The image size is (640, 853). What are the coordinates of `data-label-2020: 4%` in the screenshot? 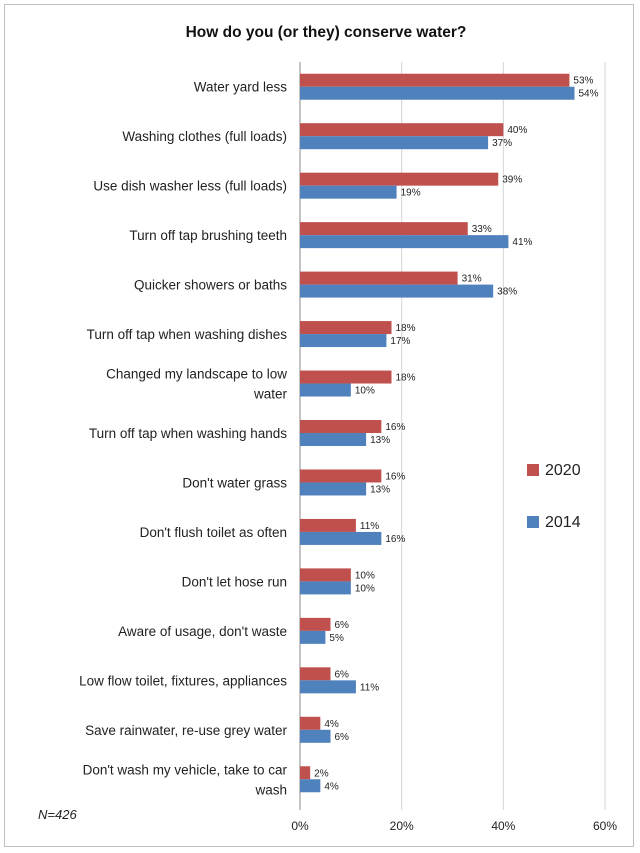 It's located at (331, 724).